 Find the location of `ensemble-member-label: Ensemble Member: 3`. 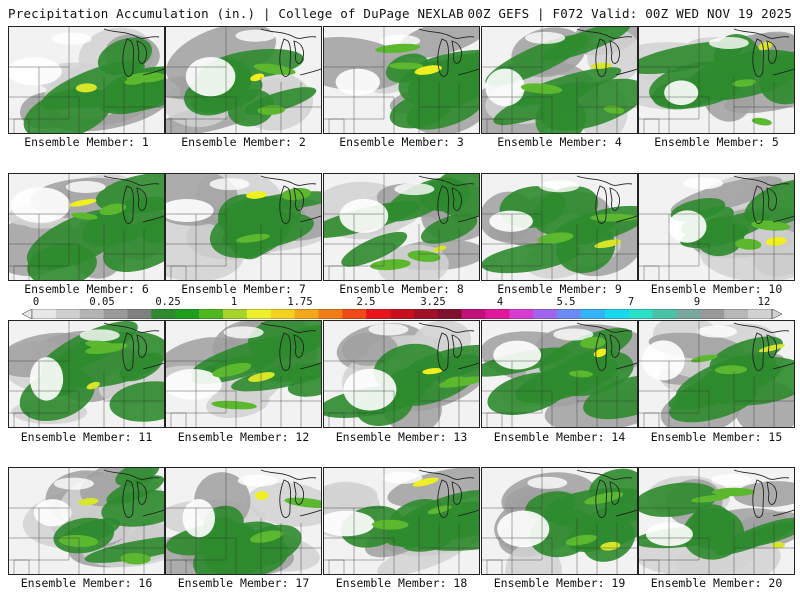

ensemble-member-label: Ensemble Member: 3 is located at coordinates (401, 142).